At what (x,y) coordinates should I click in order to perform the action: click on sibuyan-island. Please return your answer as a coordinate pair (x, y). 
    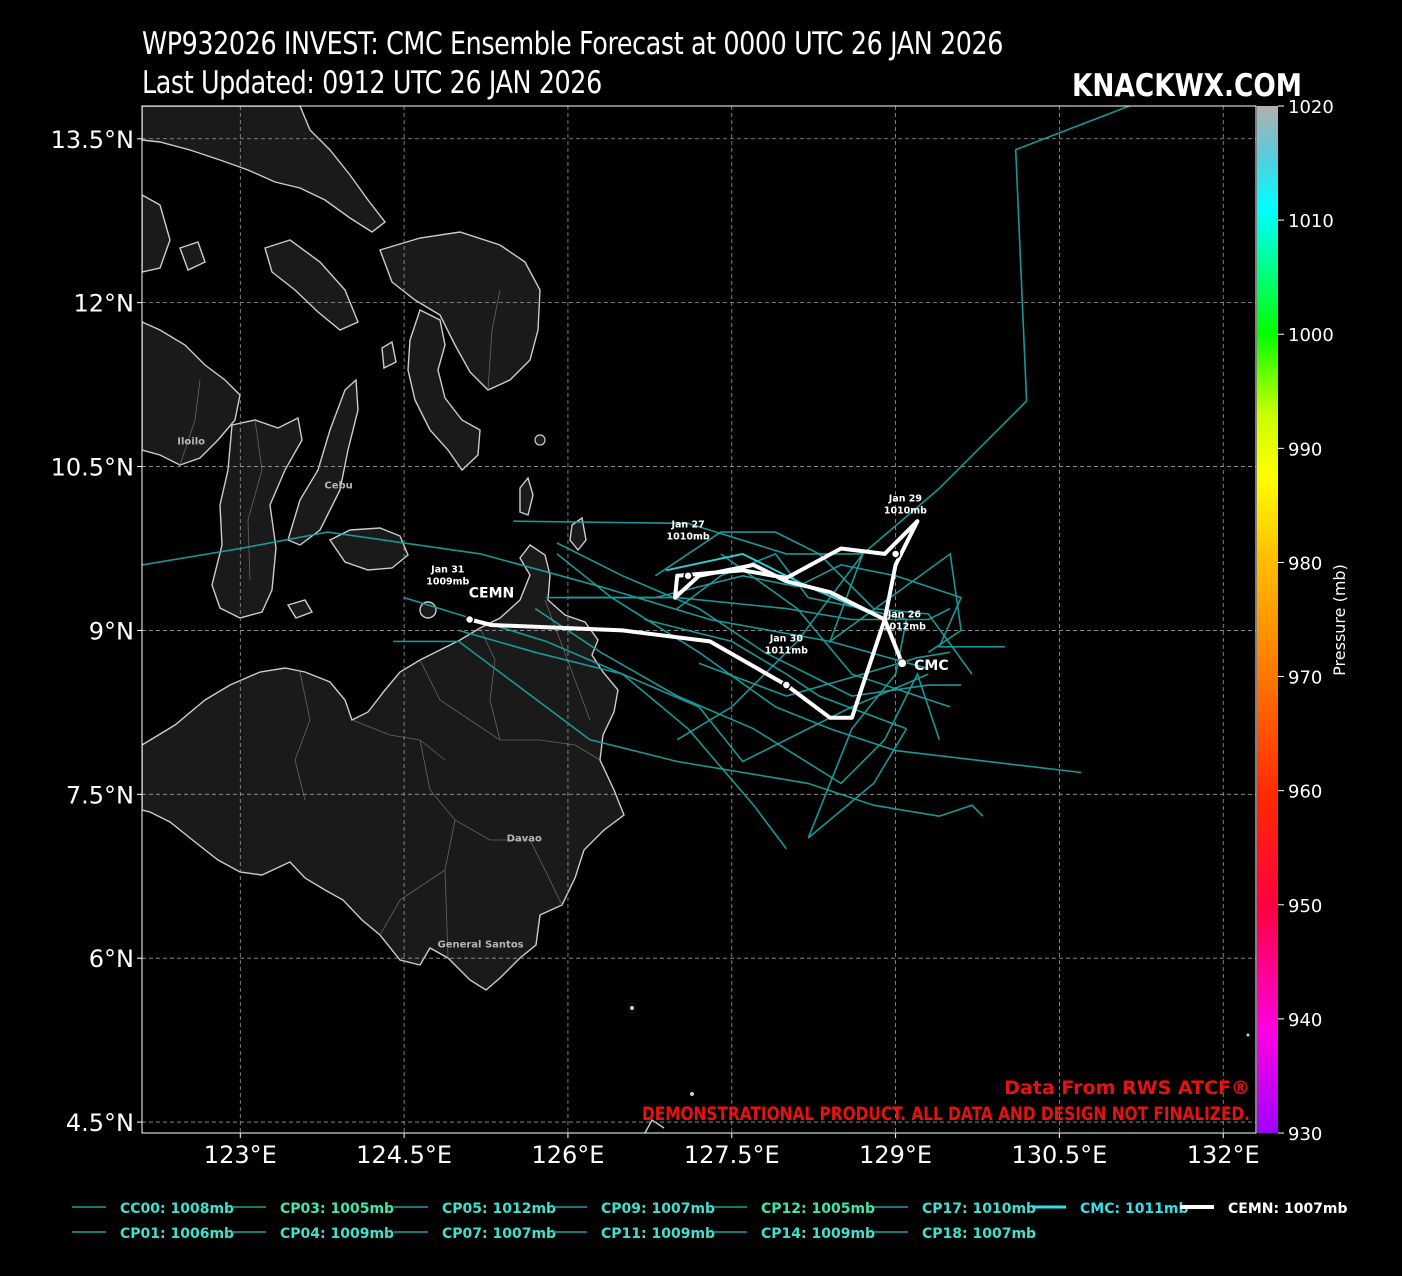
    Looking at the image, I should click on (192, 256).